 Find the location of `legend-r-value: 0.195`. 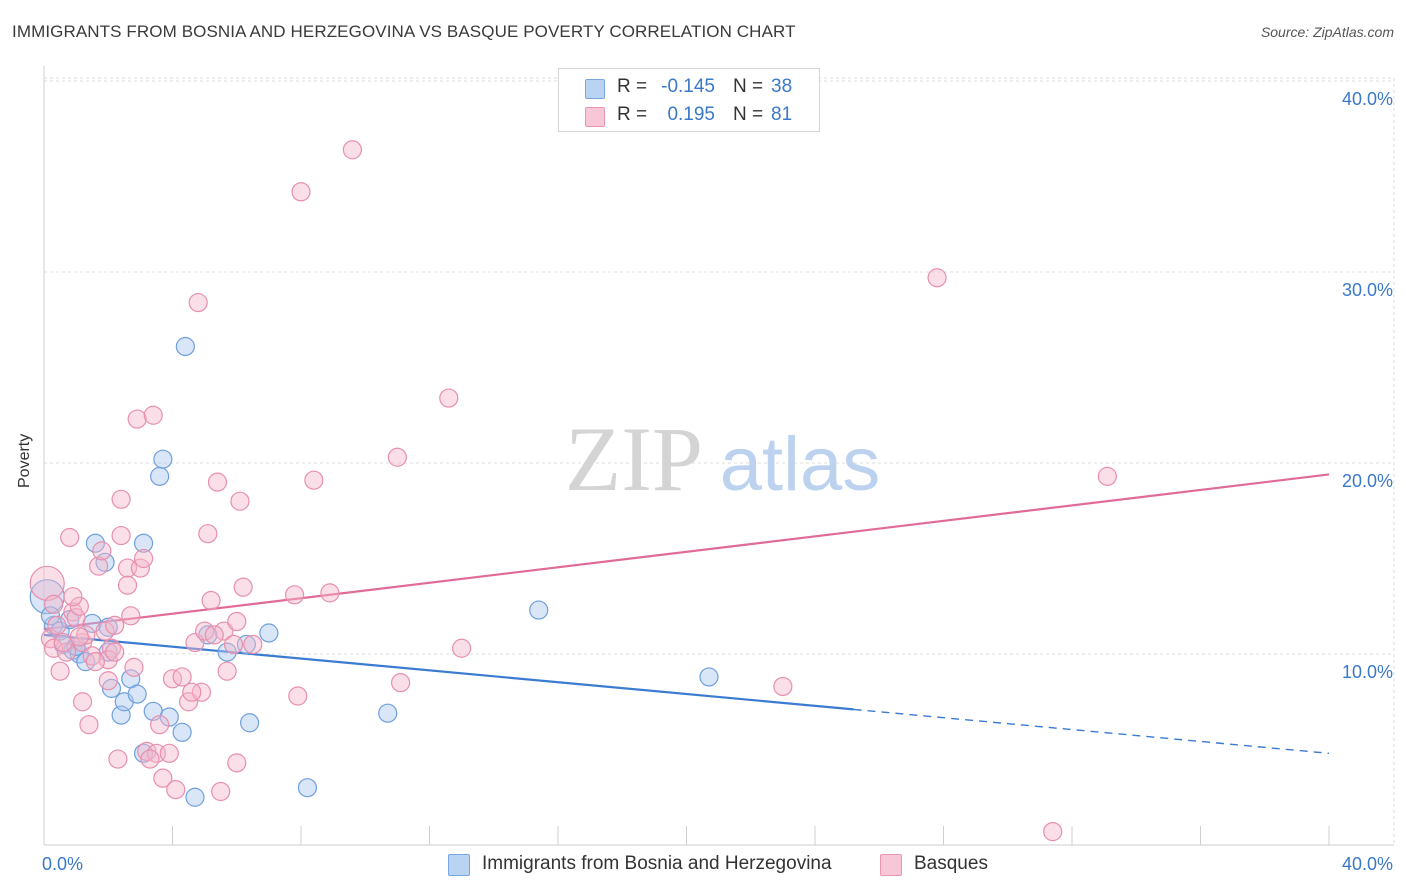

legend-r-value: 0.195 is located at coordinates (691, 114).